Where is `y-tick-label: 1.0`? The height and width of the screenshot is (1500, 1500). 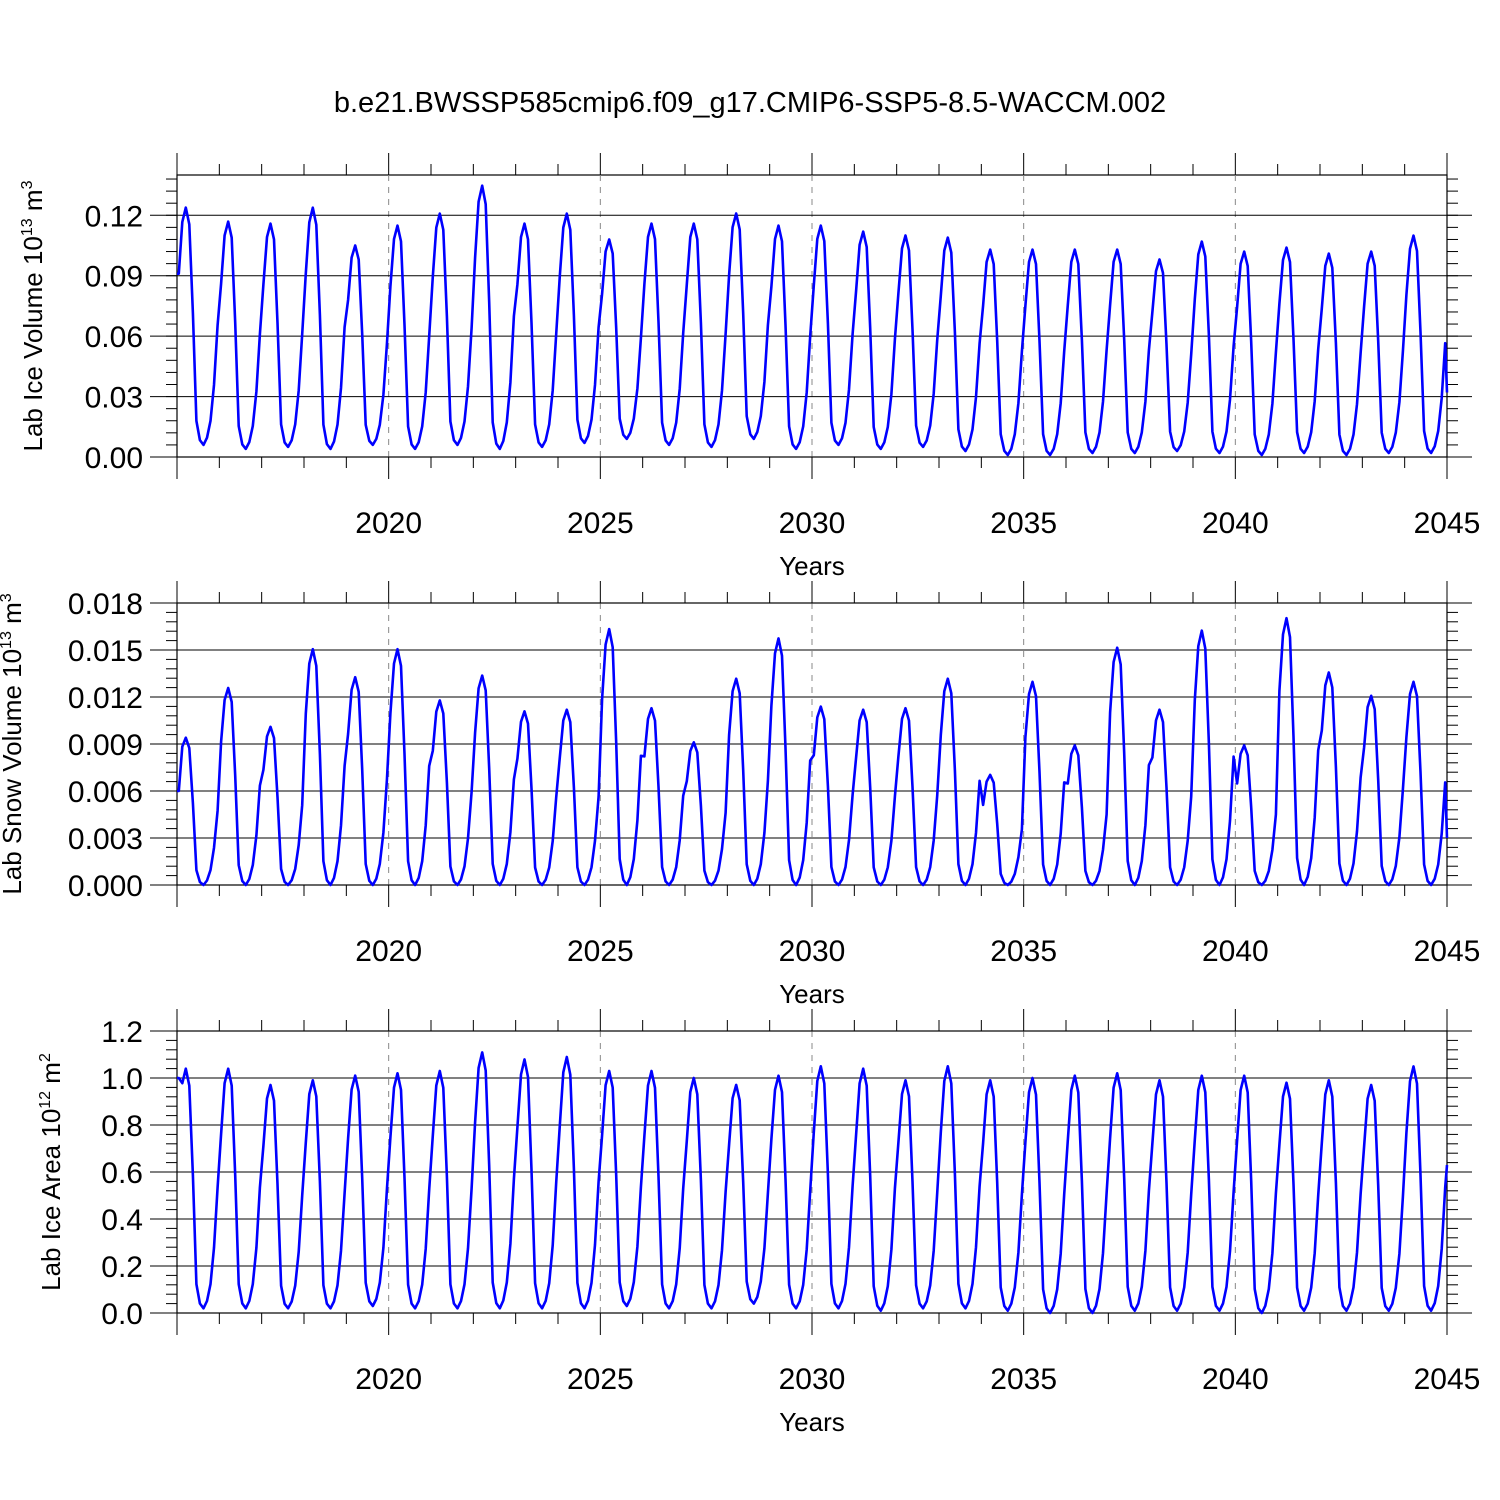 y-tick-label: 1.0 is located at coordinates (122, 1079).